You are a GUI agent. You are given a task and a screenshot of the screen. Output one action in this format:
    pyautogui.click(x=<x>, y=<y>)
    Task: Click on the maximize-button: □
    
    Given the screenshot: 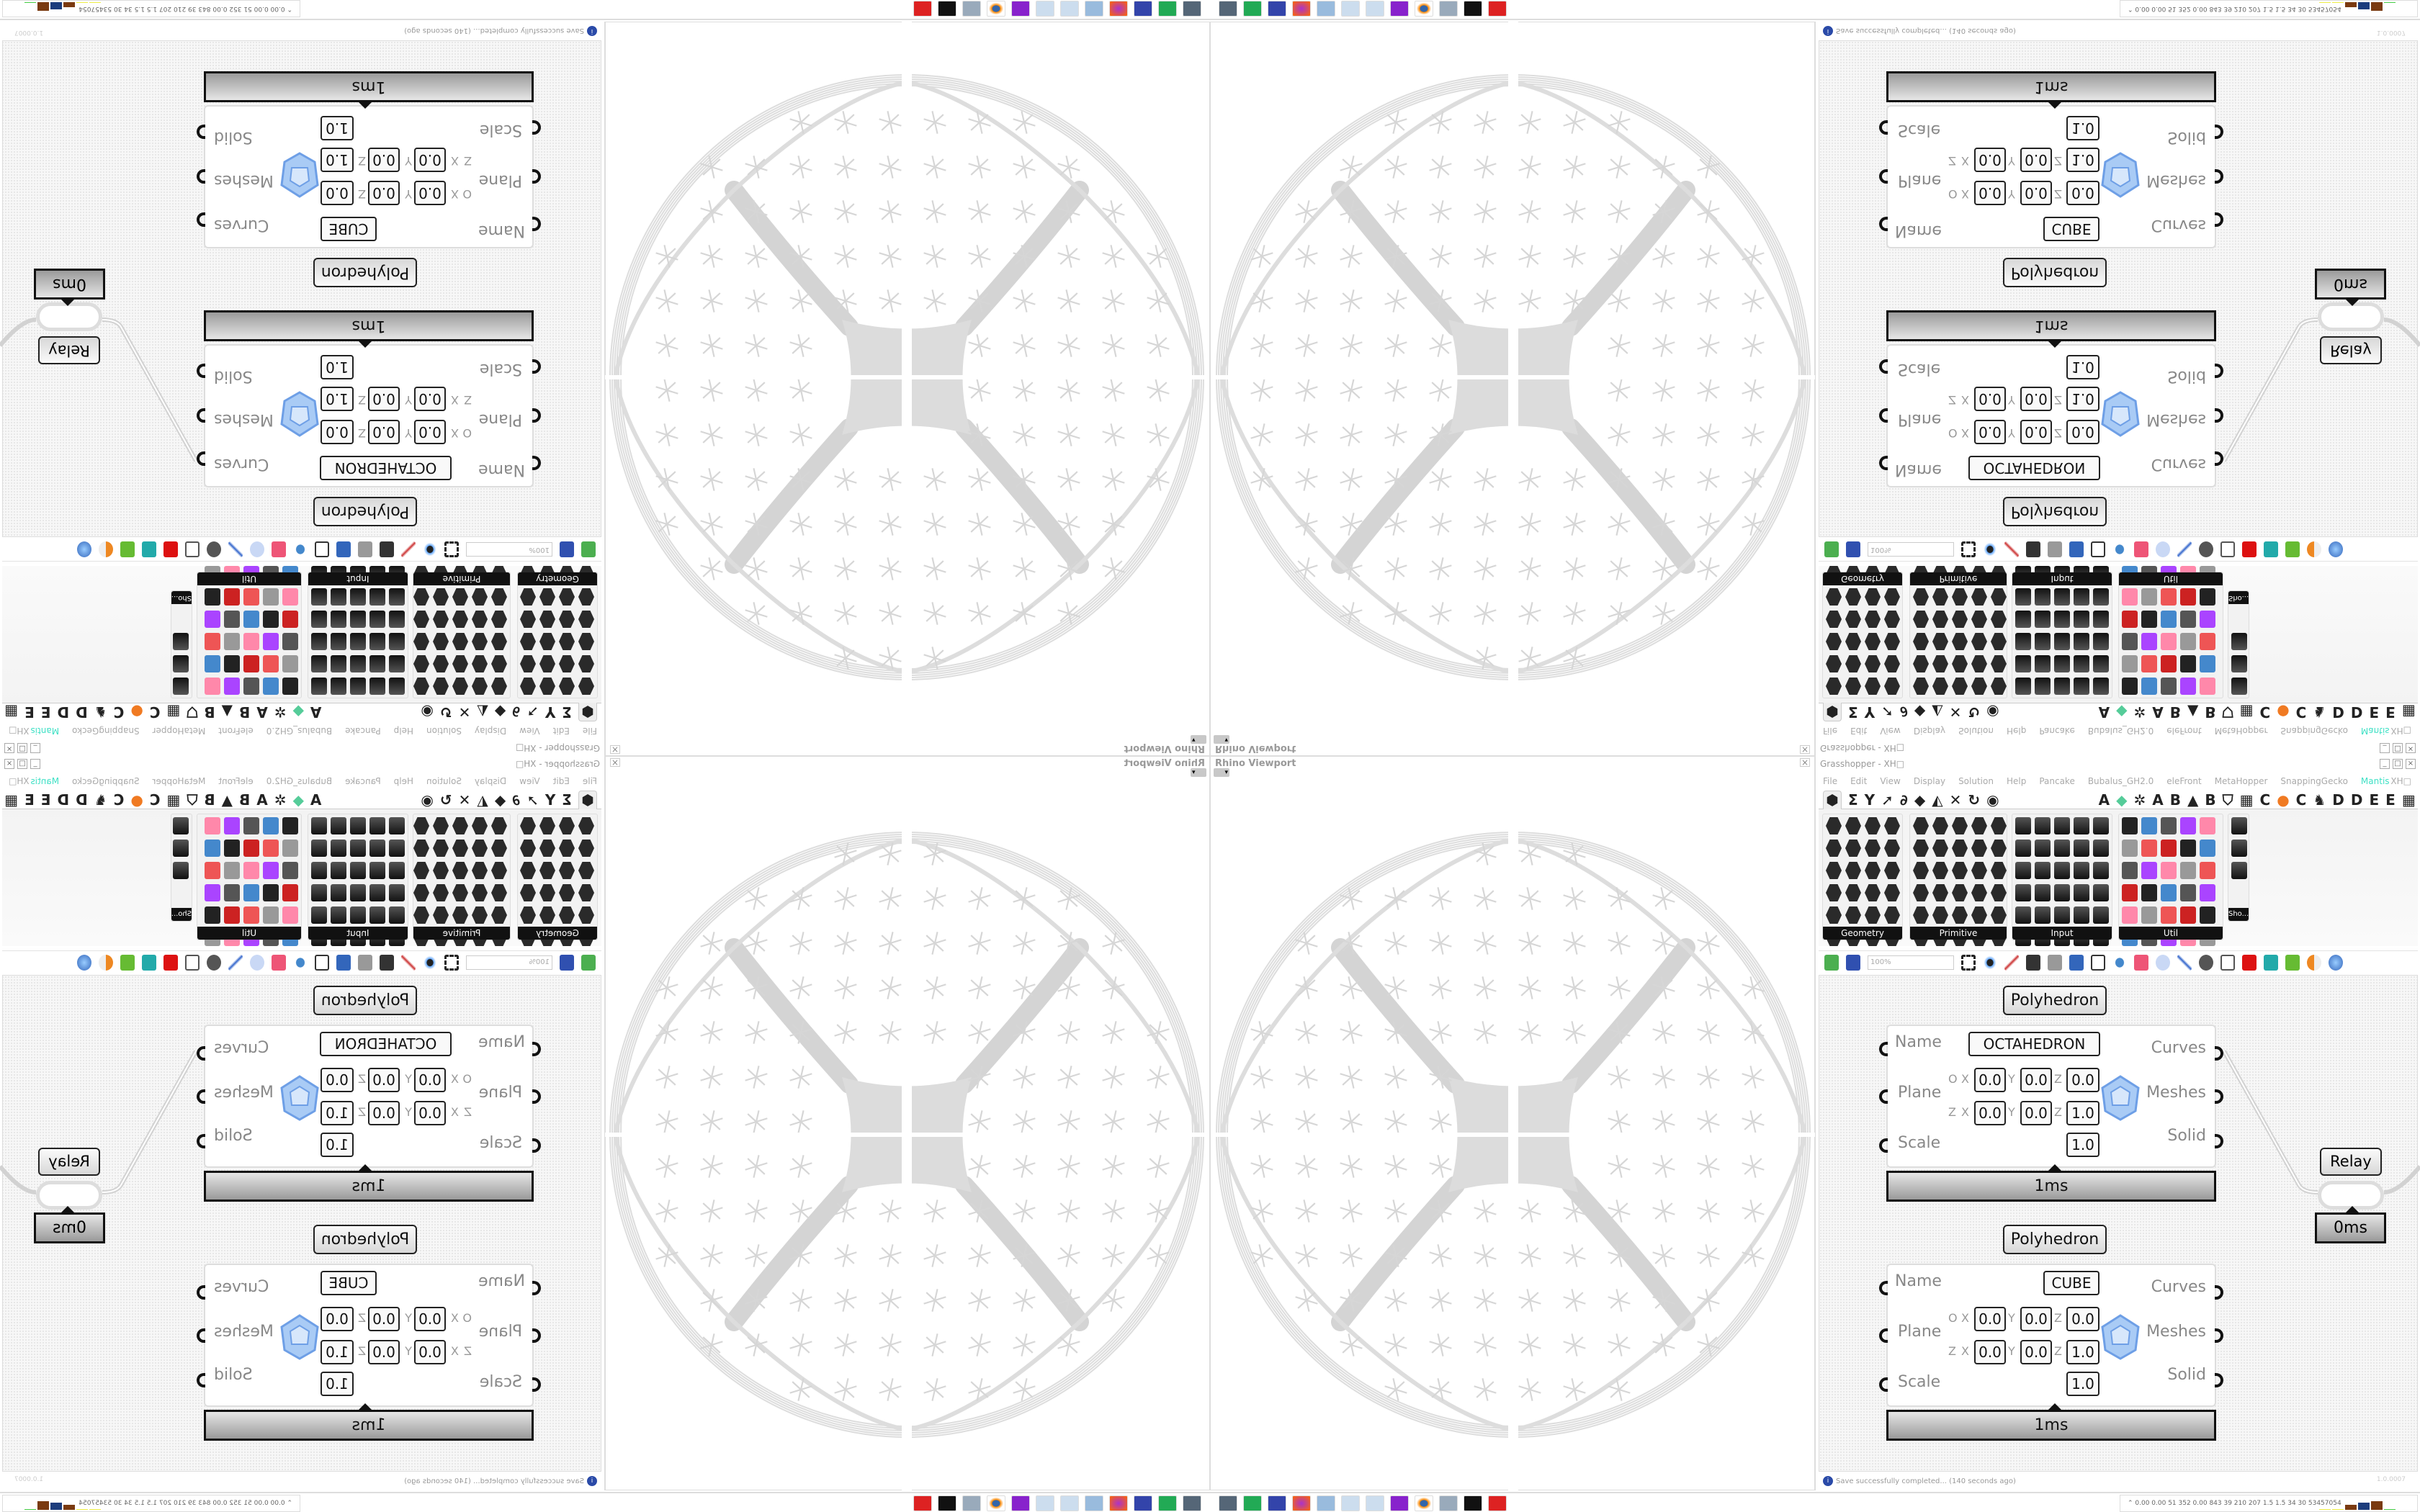 What is the action you would take?
    pyautogui.click(x=2398, y=748)
    